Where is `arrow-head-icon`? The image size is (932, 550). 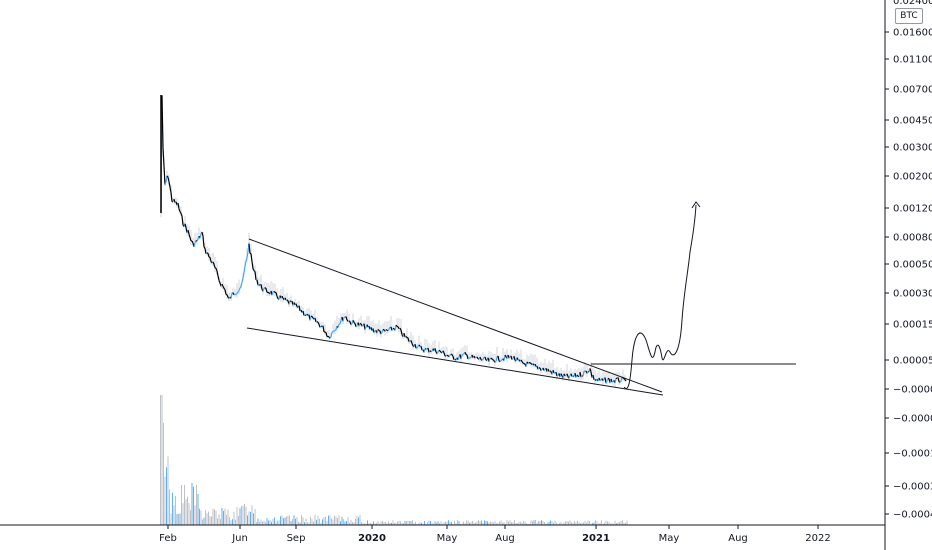
arrow-head-icon is located at coordinates (696, 205).